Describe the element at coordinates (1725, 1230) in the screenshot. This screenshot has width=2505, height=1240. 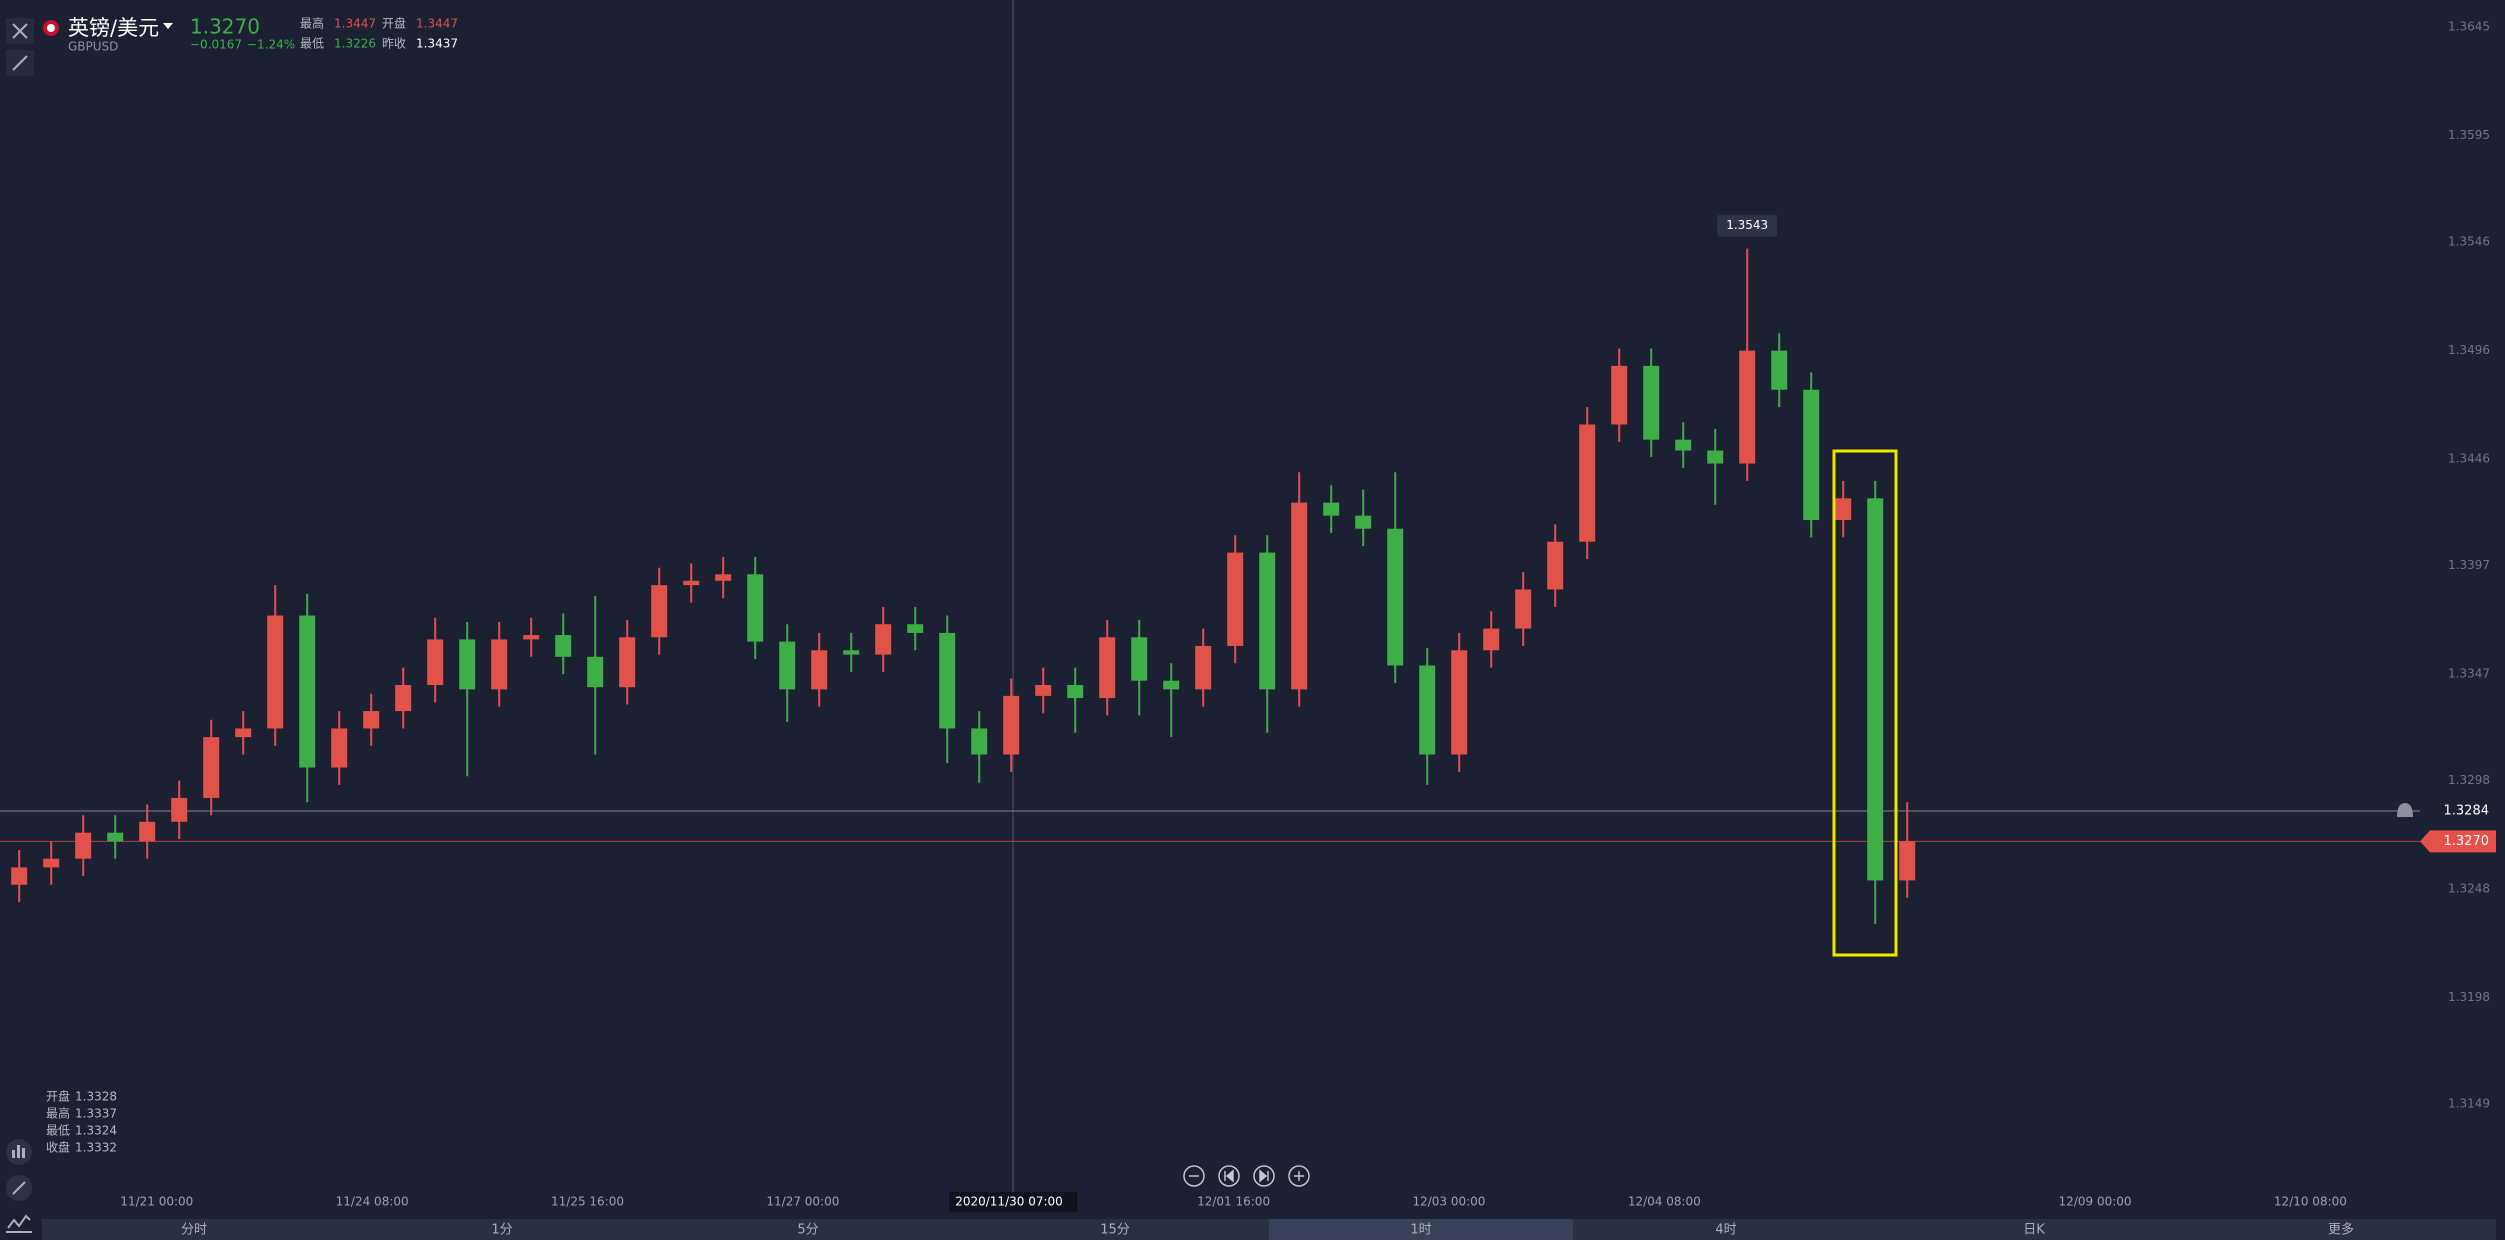
I see `timeframe-tab: 4时` at that location.